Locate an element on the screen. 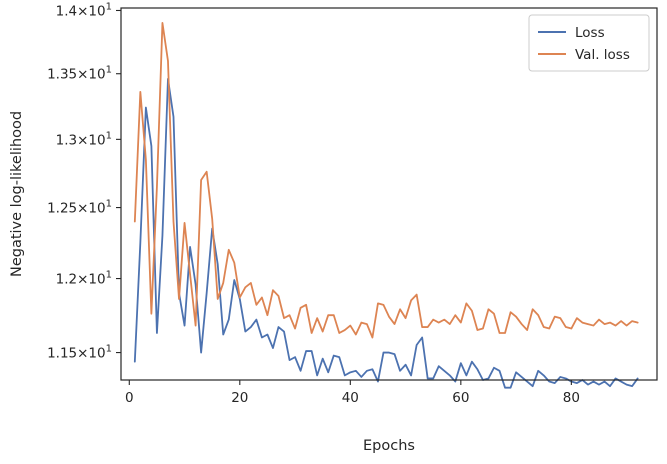  y-axis-label: Negative log-likelihood is located at coordinates (17, 194).